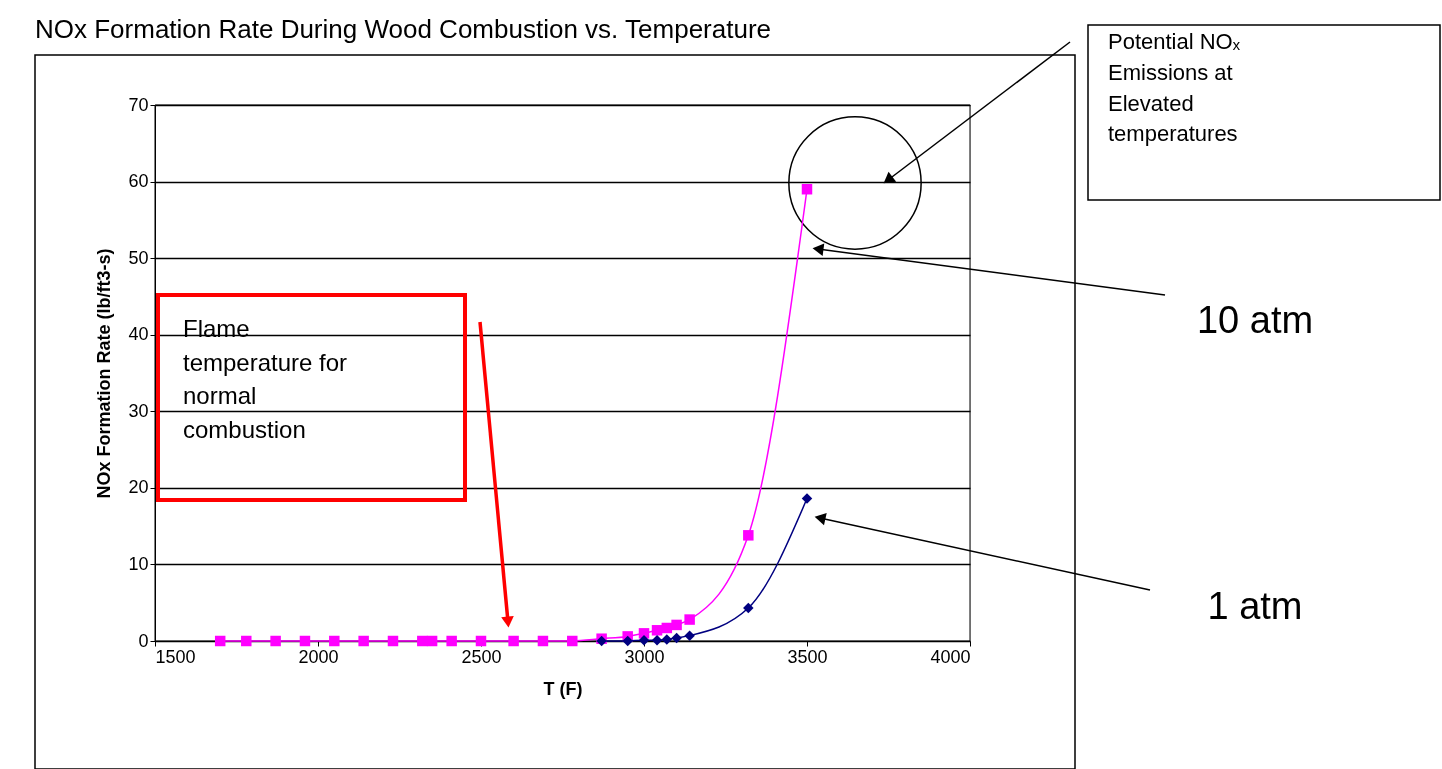 The image size is (1442, 769). I want to click on text: 1 atm, so click(1255, 606).